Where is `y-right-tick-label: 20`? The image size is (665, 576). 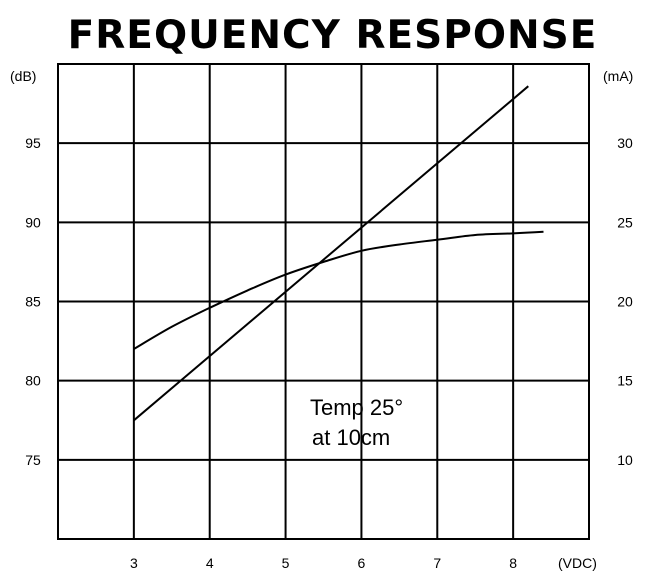
y-right-tick-label: 20 is located at coordinates (625, 302).